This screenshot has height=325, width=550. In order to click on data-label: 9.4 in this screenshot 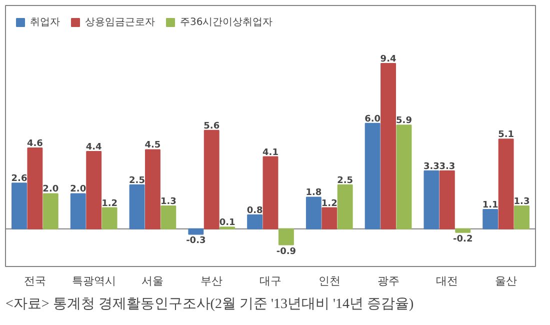, I will do `click(388, 59)`.